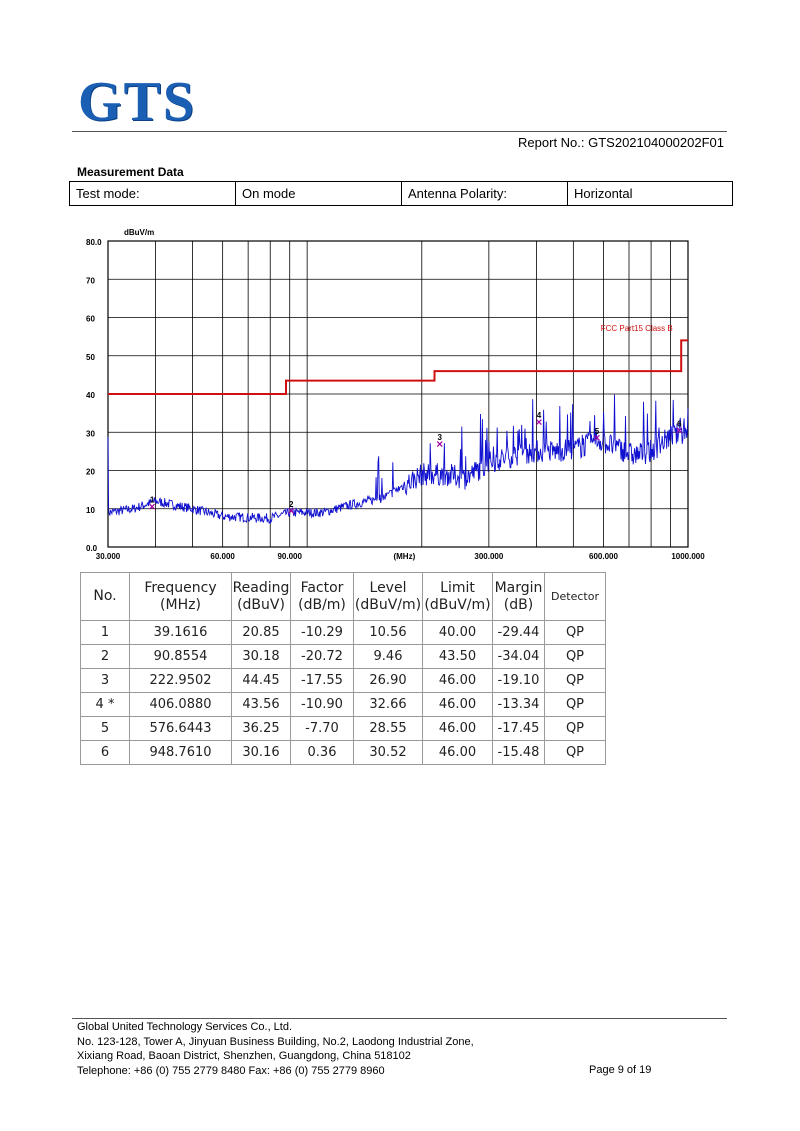  I want to click on marker-label: 2, so click(291, 504).